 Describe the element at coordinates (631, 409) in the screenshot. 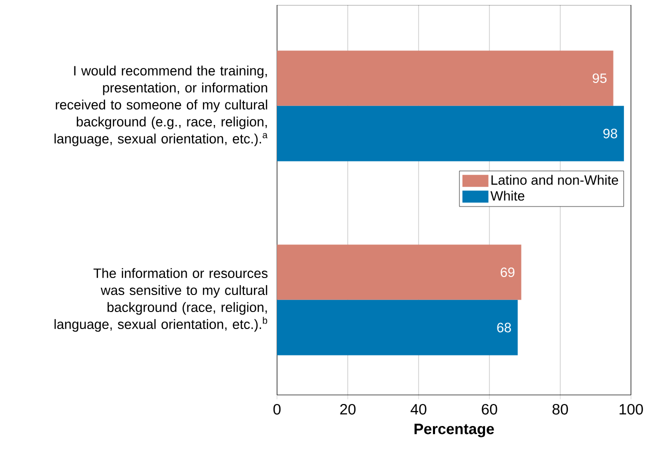

I see `x-tick-label: 100` at that location.